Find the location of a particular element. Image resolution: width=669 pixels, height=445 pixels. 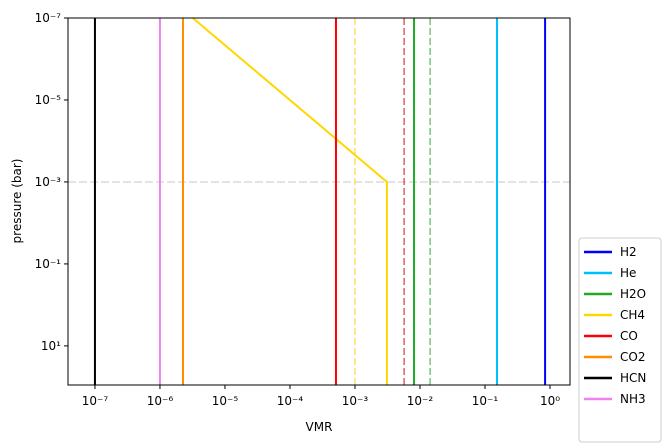

legend-box is located at coordinates (620, 340).